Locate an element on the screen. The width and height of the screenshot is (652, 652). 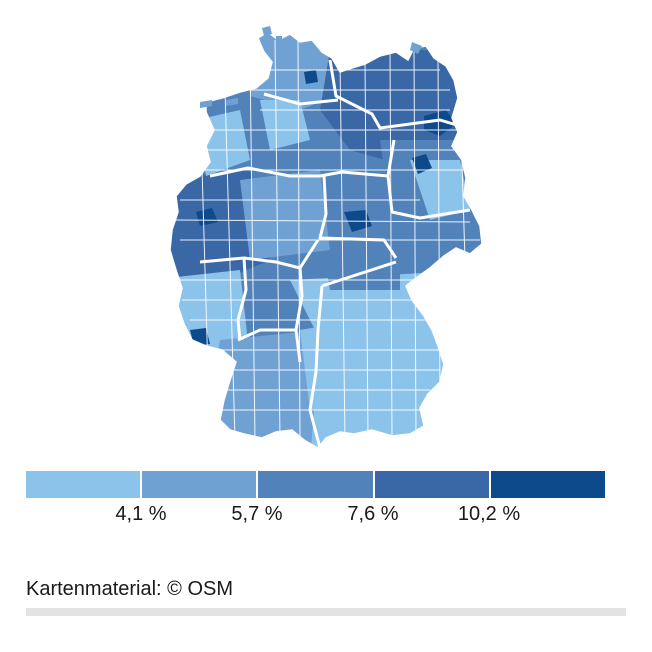
legend-tick-label: 10,2 % is located at coordinates (489, 514).